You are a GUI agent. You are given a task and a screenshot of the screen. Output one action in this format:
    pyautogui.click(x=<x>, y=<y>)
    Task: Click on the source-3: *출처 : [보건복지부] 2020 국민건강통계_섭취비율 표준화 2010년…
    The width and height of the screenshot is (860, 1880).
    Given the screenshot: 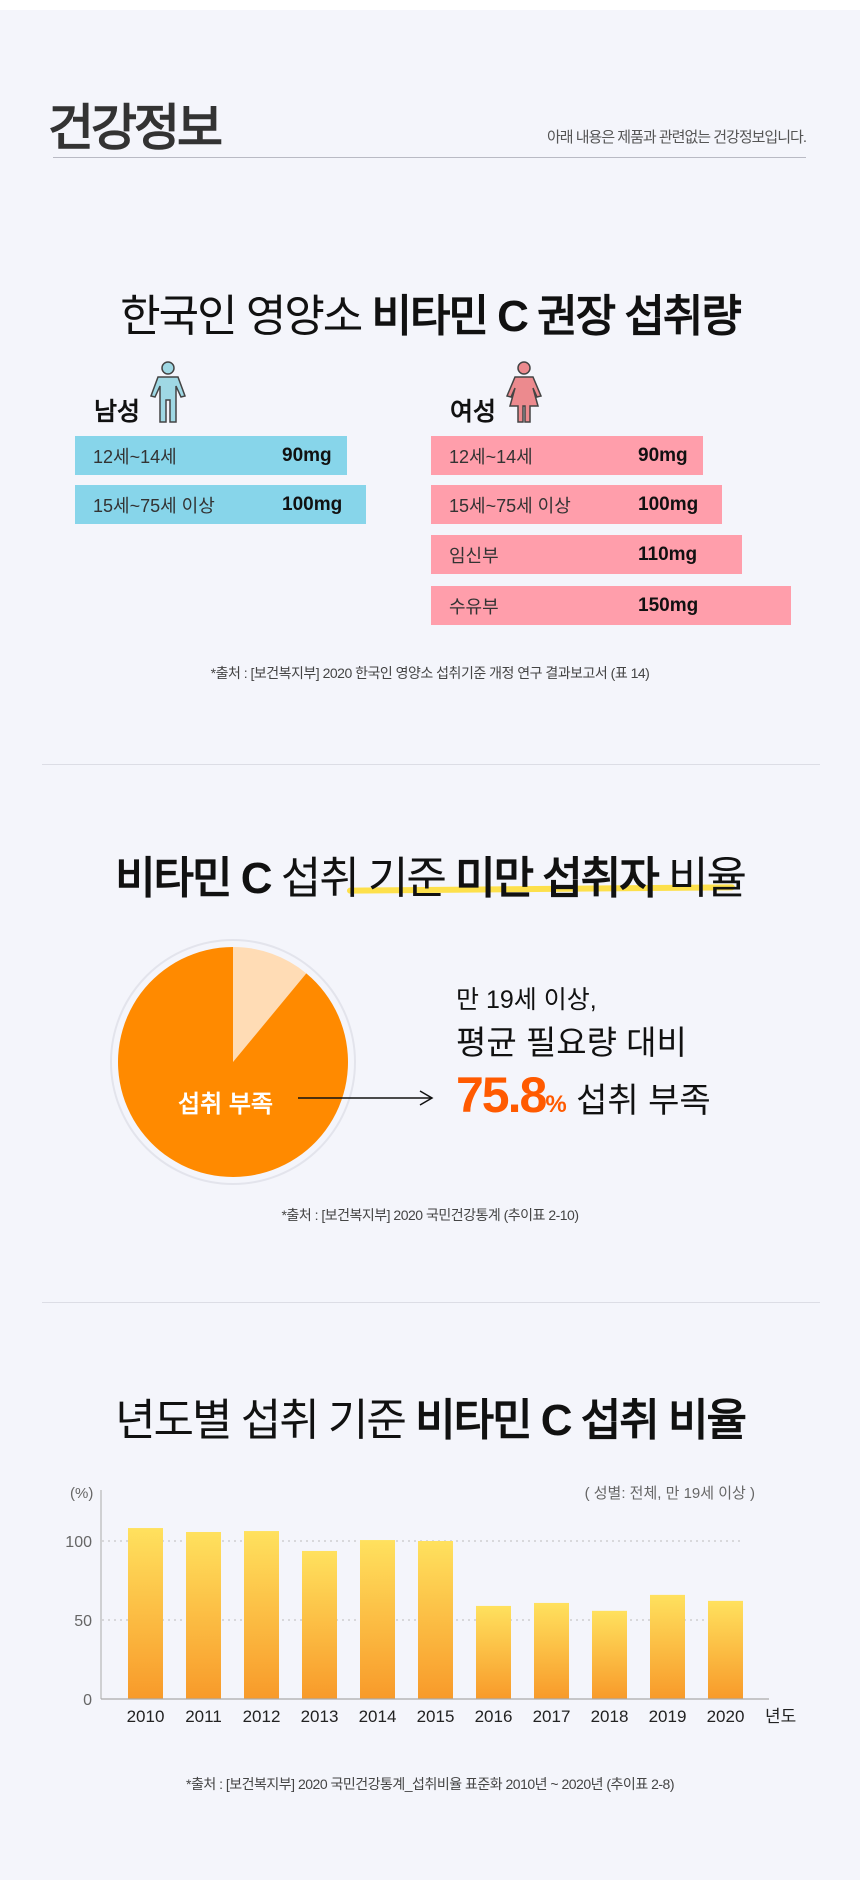 What is the action you would take?
    pyautogui.click(x=430, y=1784)
    